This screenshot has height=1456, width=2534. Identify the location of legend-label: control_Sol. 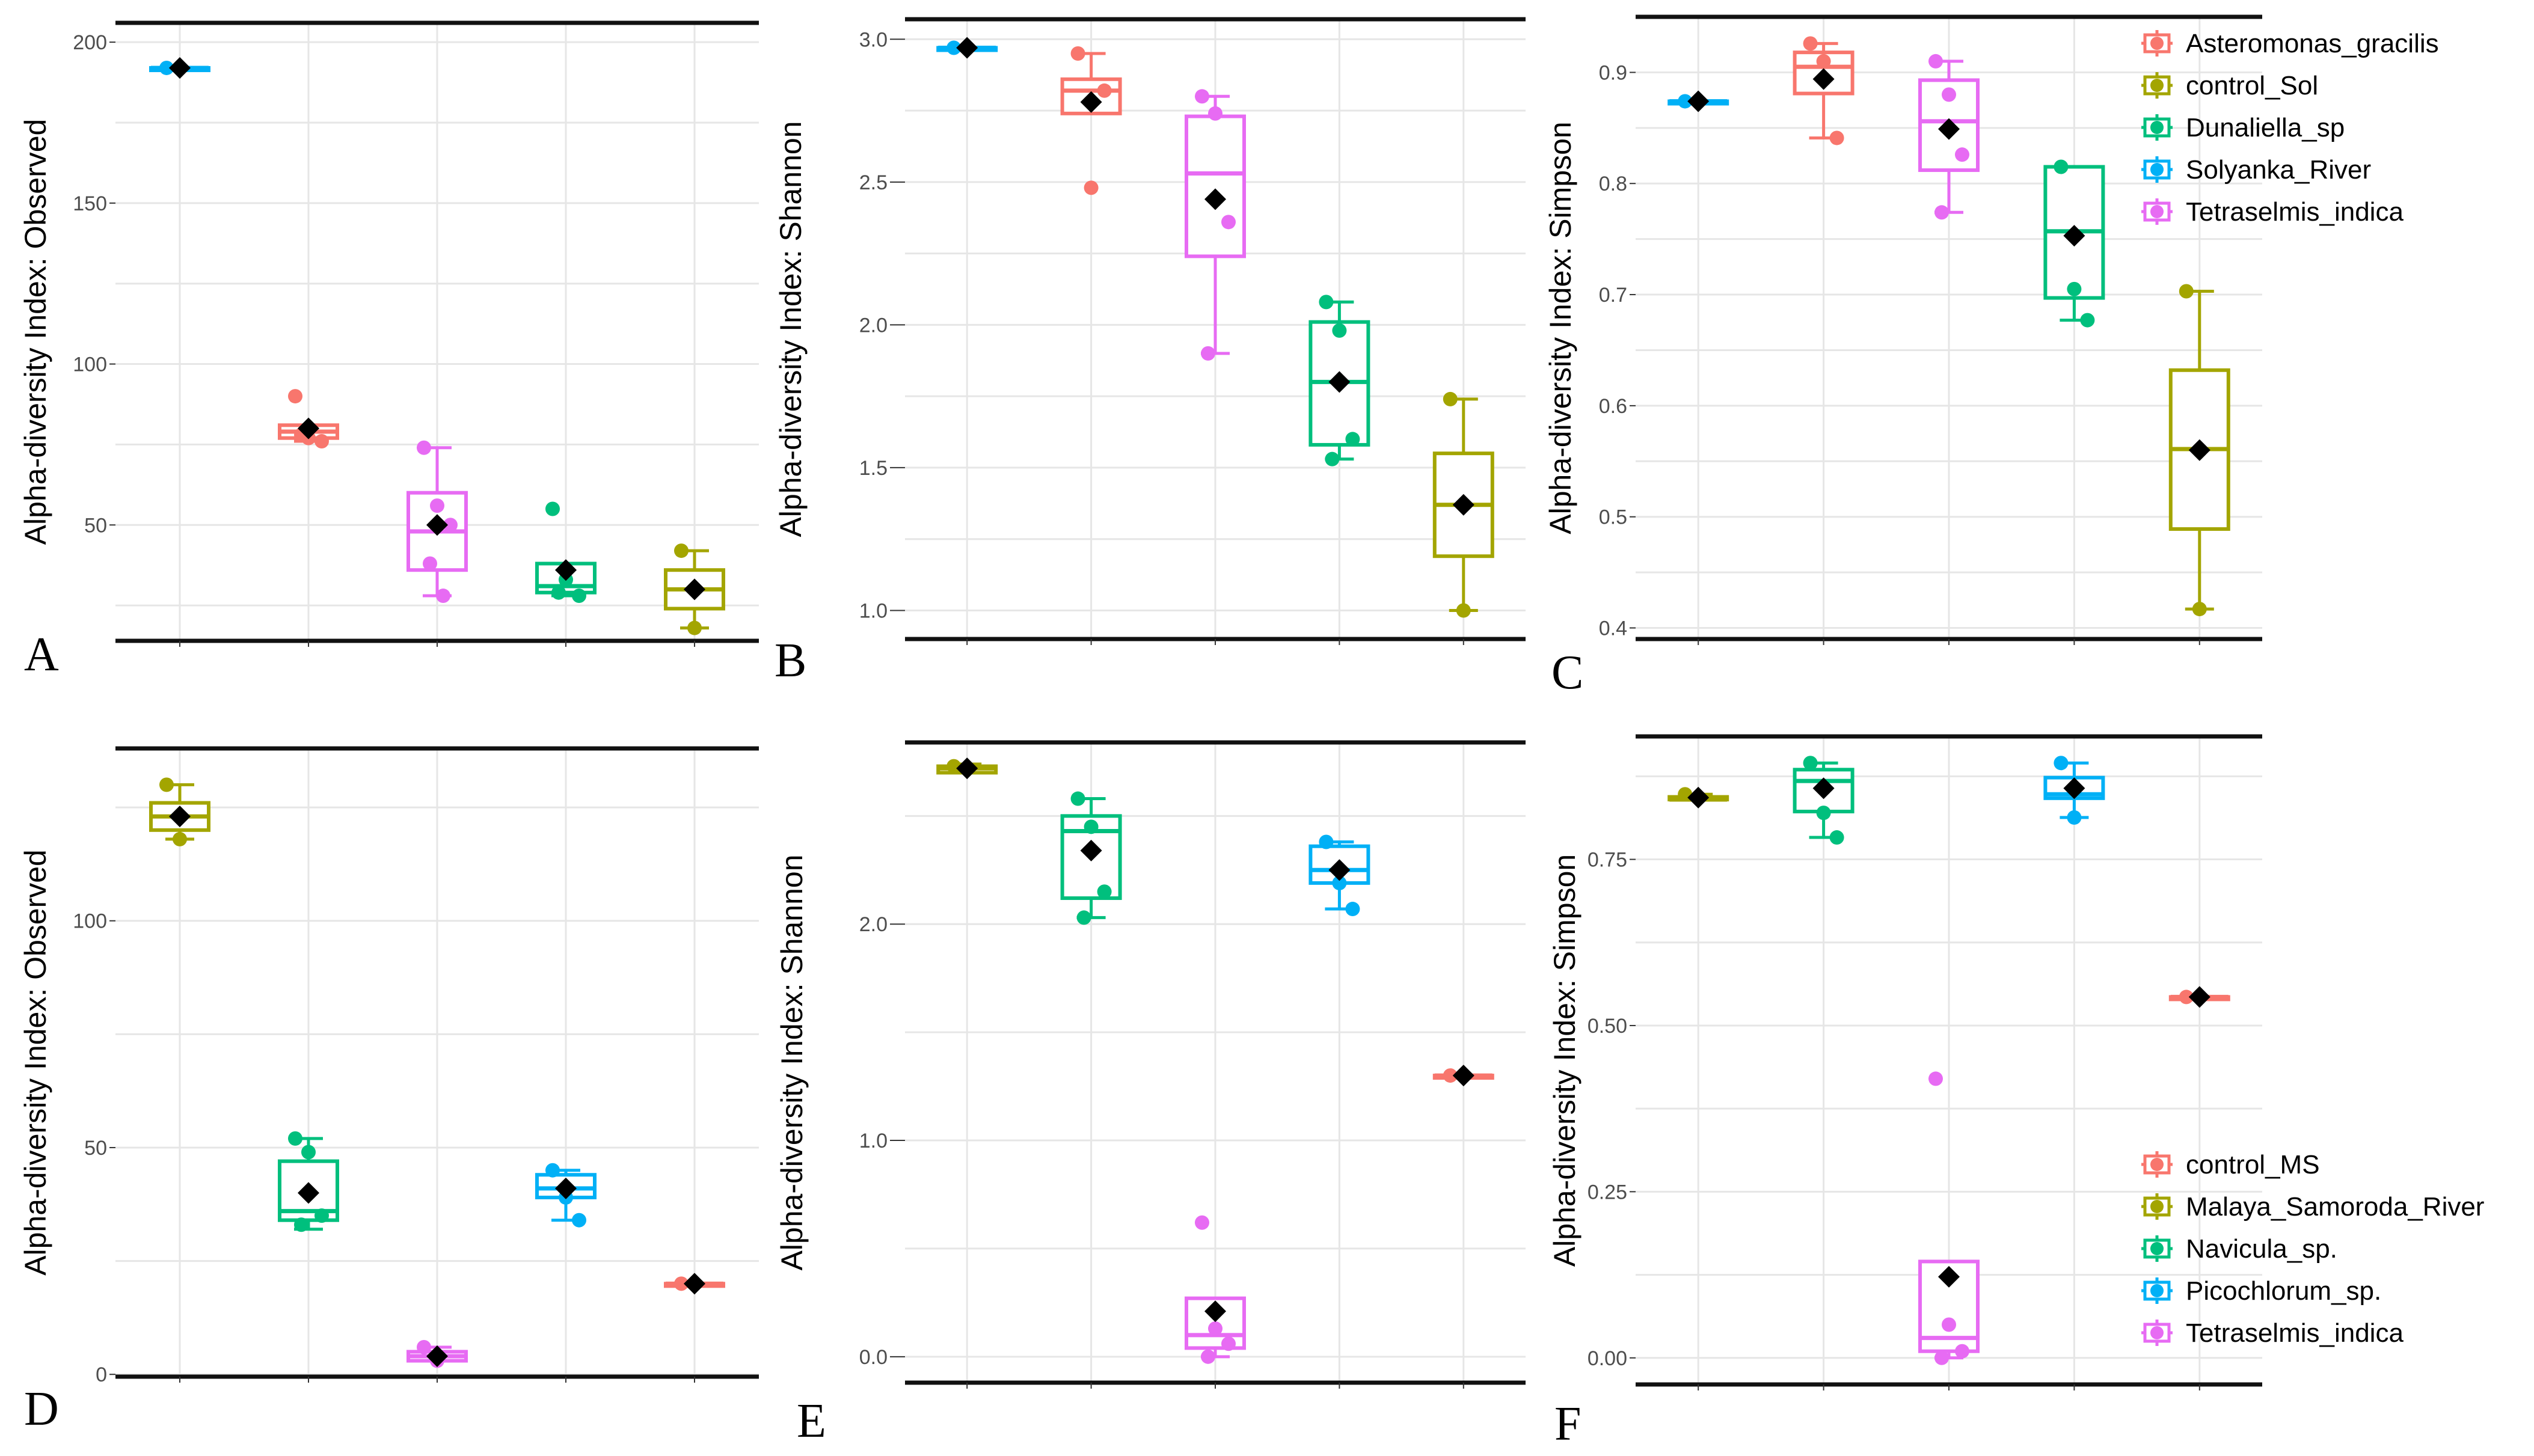
(2252, 86).